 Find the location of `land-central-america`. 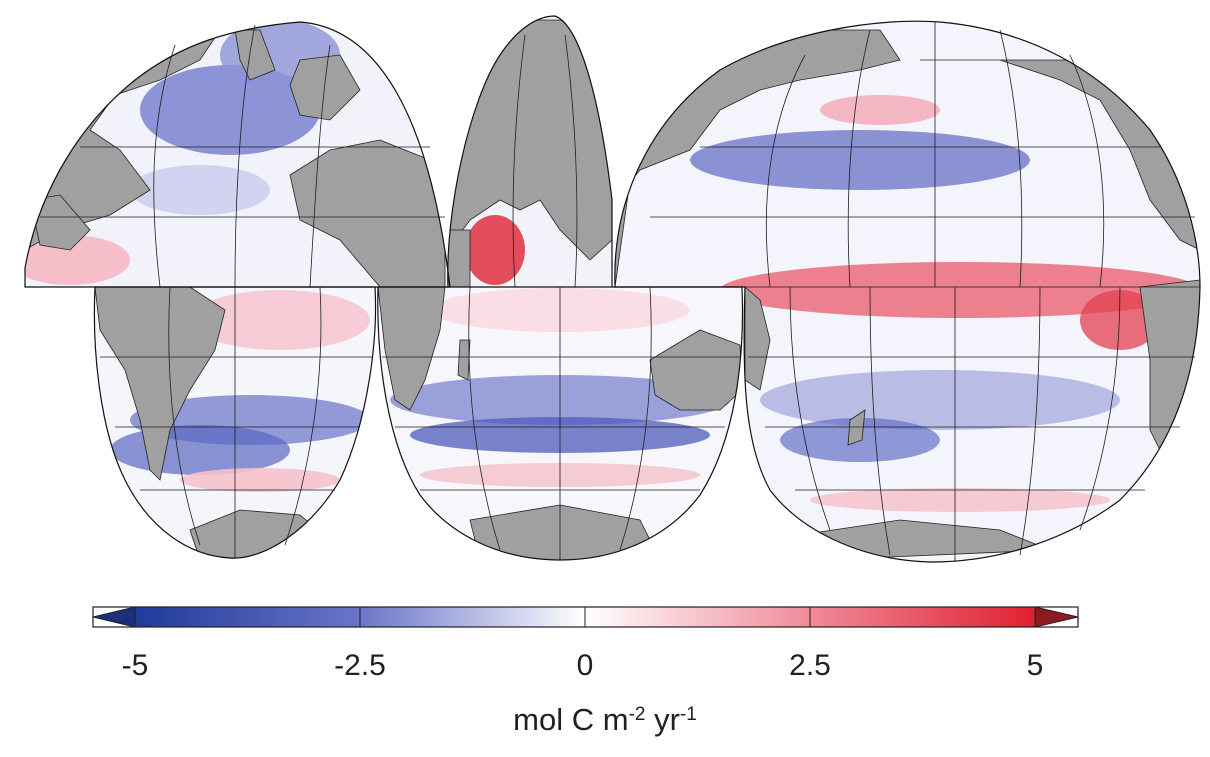

land-central-america is located at coordinates (60, 222).